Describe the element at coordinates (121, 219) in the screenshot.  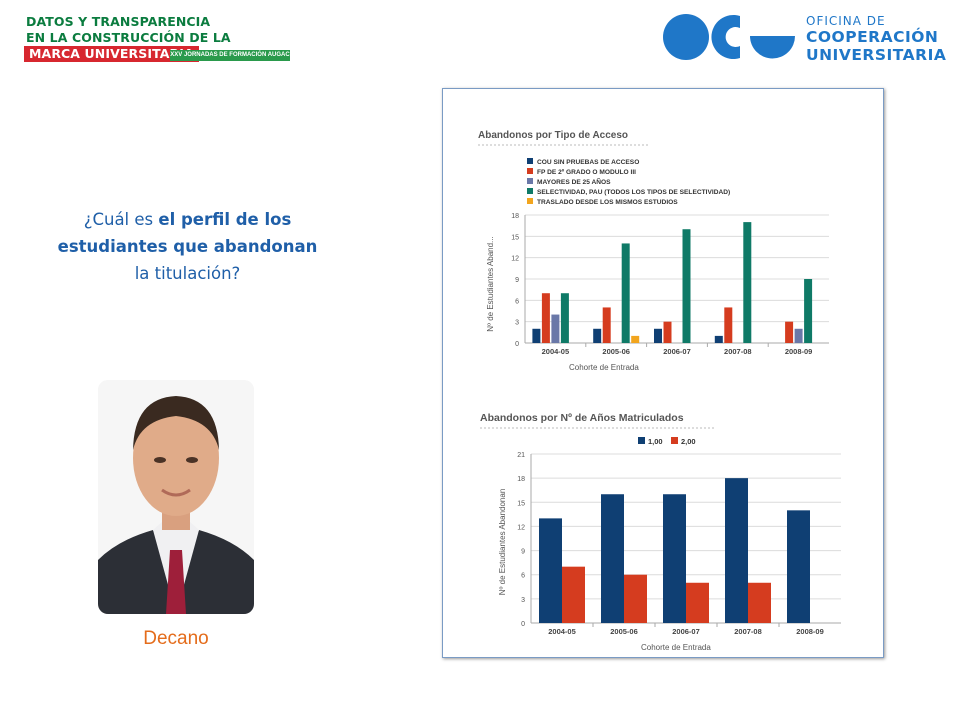
I see `question-part-1: ¿Cuál es` at that location.